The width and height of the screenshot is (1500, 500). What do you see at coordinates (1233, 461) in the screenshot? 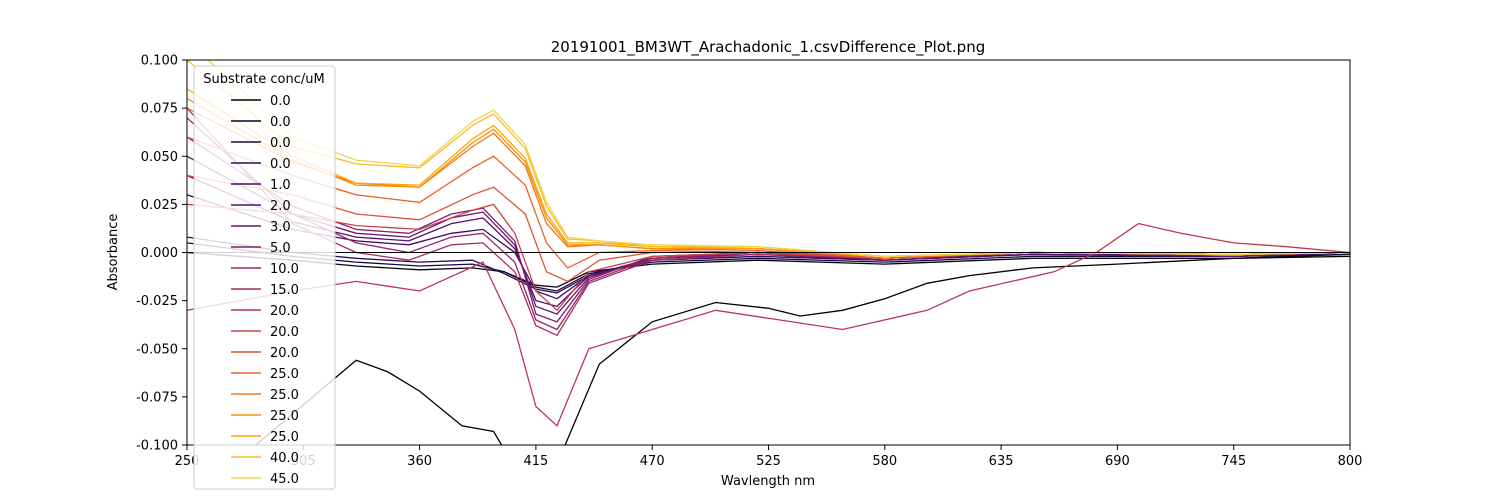
I see `x-tick-label: 745` at bounding box center [1233, 461].